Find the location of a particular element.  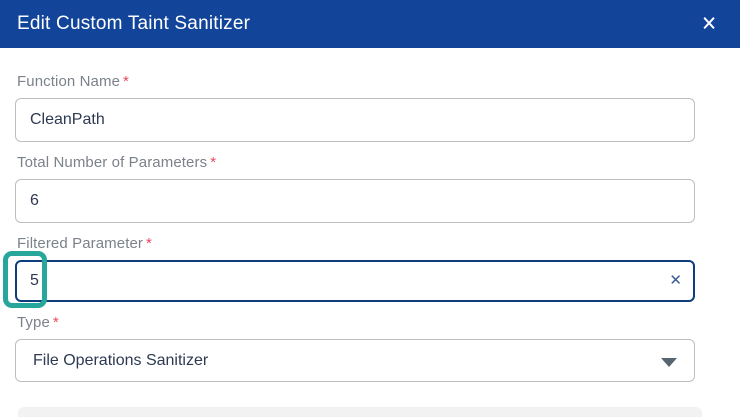

total-parameters-input is located at coordinates (355, 201).